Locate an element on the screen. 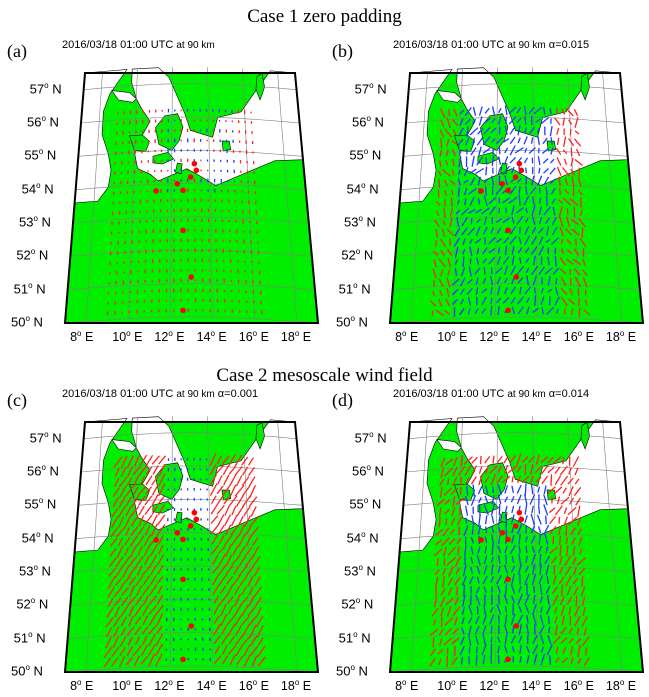 The image size is (649, 697). island is located at coordinates (179, 168).